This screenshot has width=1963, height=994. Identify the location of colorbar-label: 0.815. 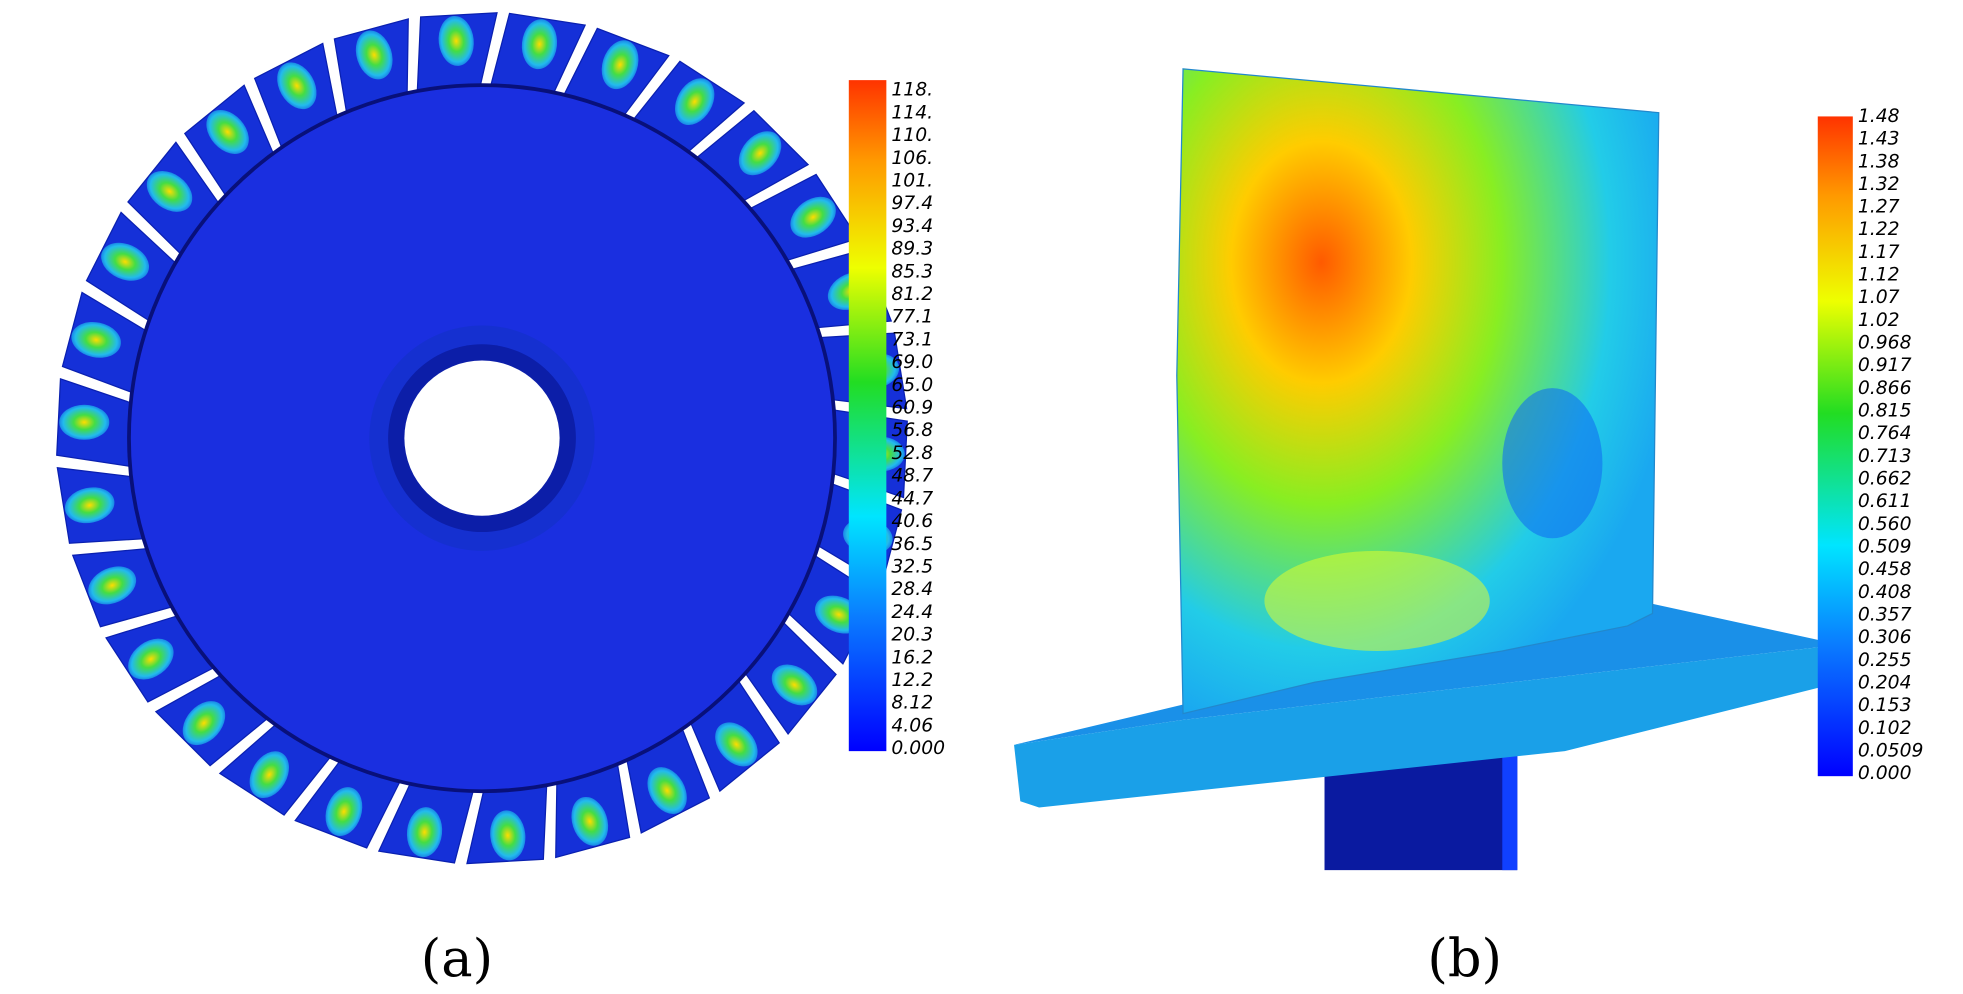
(1885, 411).